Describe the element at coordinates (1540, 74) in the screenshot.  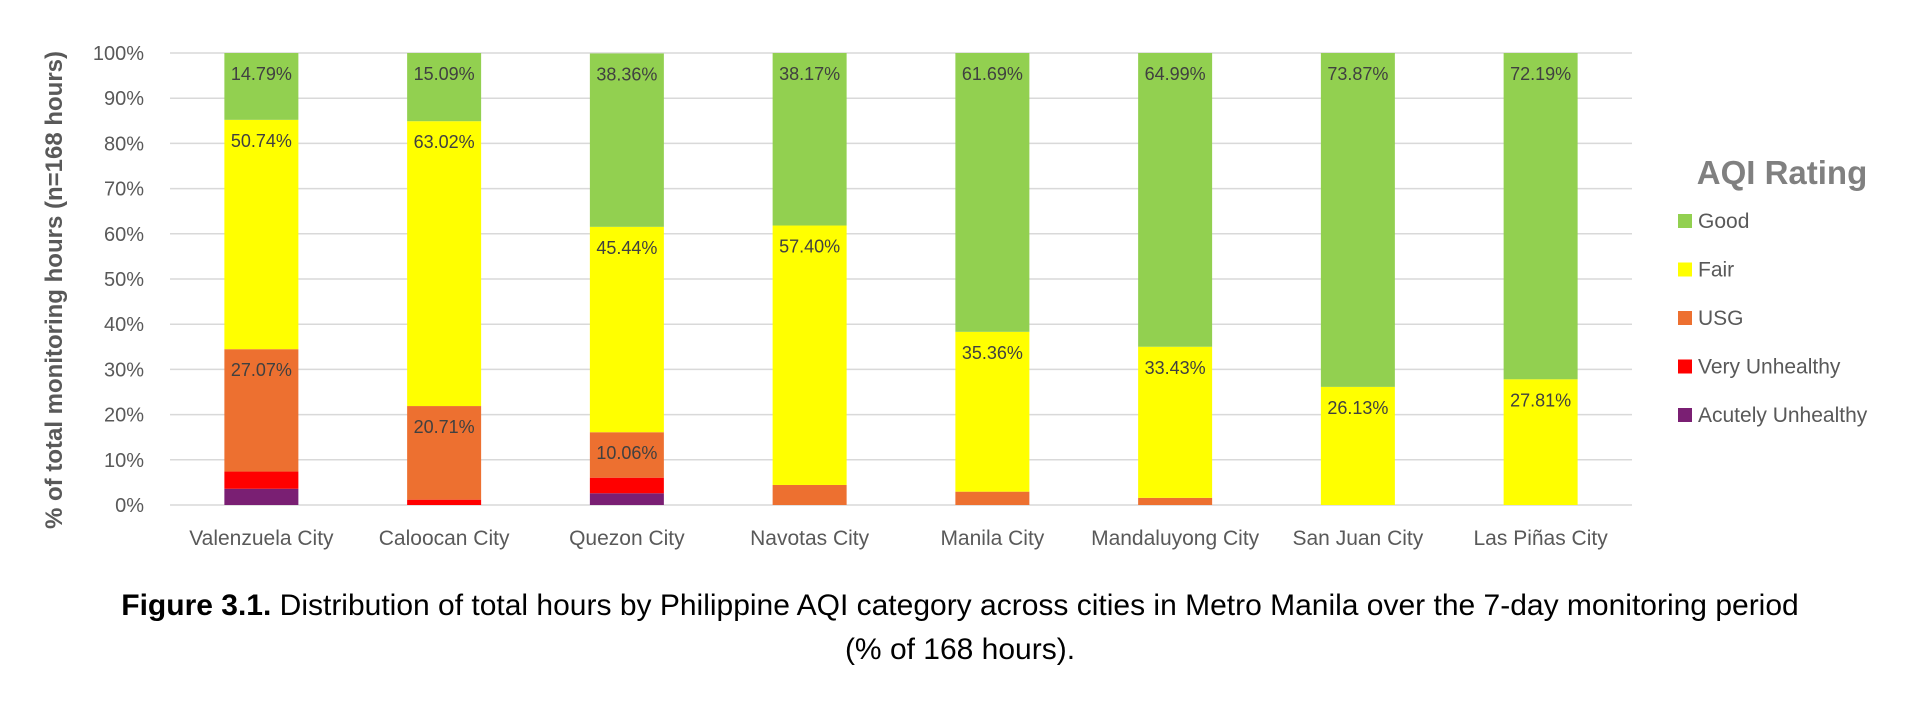
I see `data-label: 72.19%` at that location.